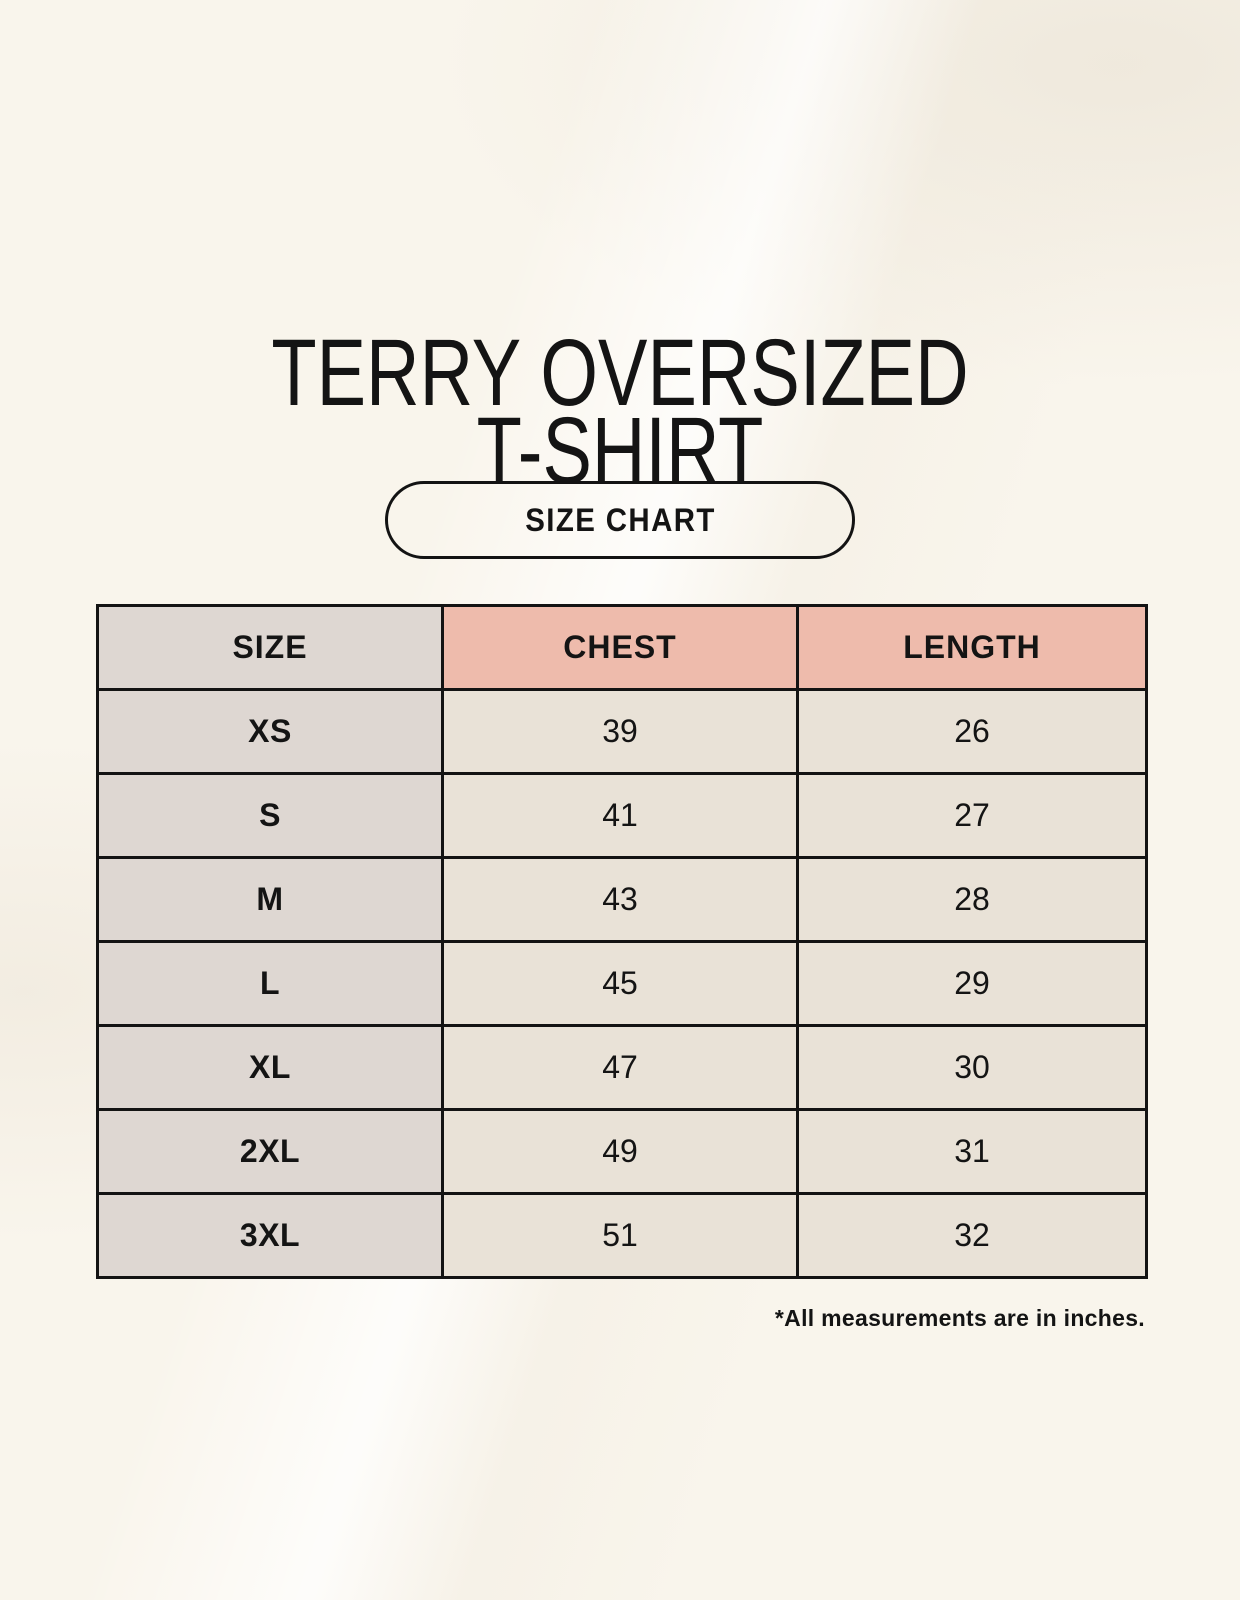  Describe the element at coordinates (620, 372) in the screenshot. I see `page-title-line-1: TERRY OVERSIZED` at that location.